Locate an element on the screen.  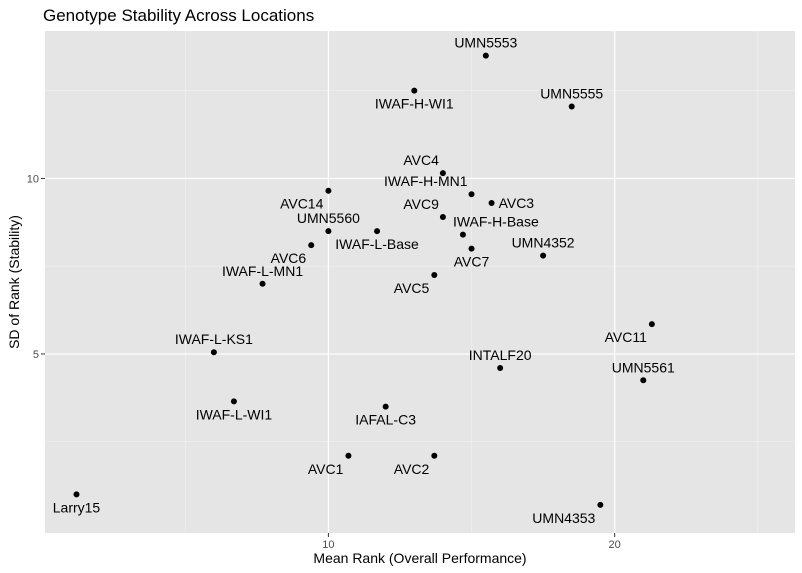
point-label: IAFAL-C3 is located at coordinates (385, 420).